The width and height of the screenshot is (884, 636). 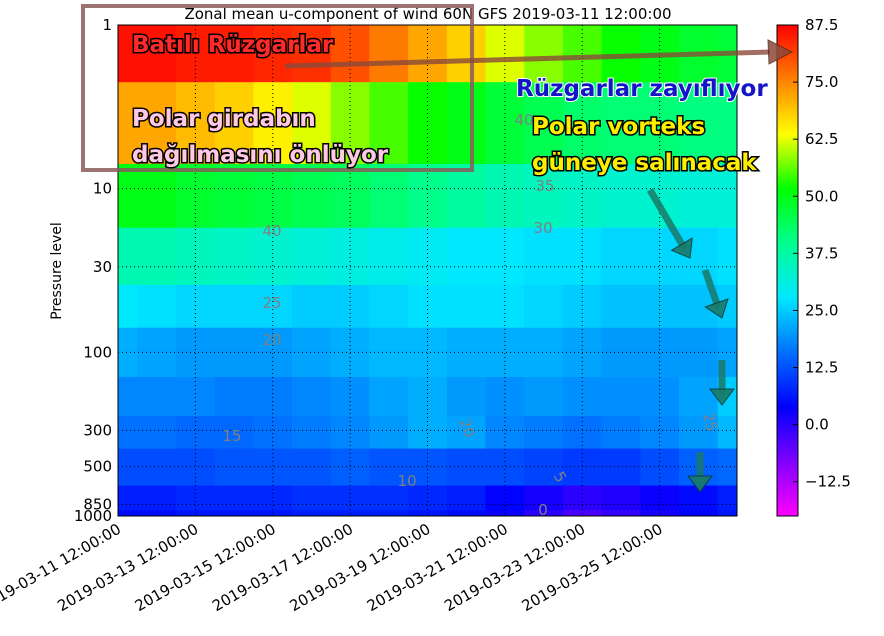 I want to click on y-tick-label: 30, so click(x=102, y=267).